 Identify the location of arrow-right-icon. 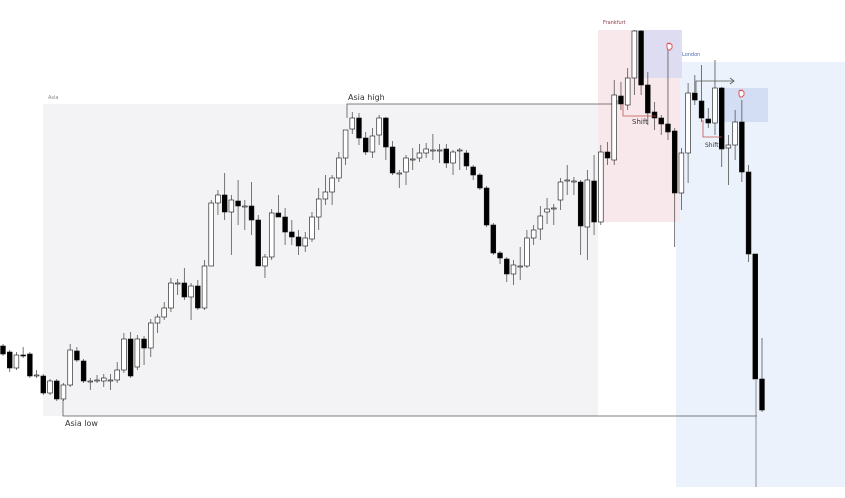
(715, 84).